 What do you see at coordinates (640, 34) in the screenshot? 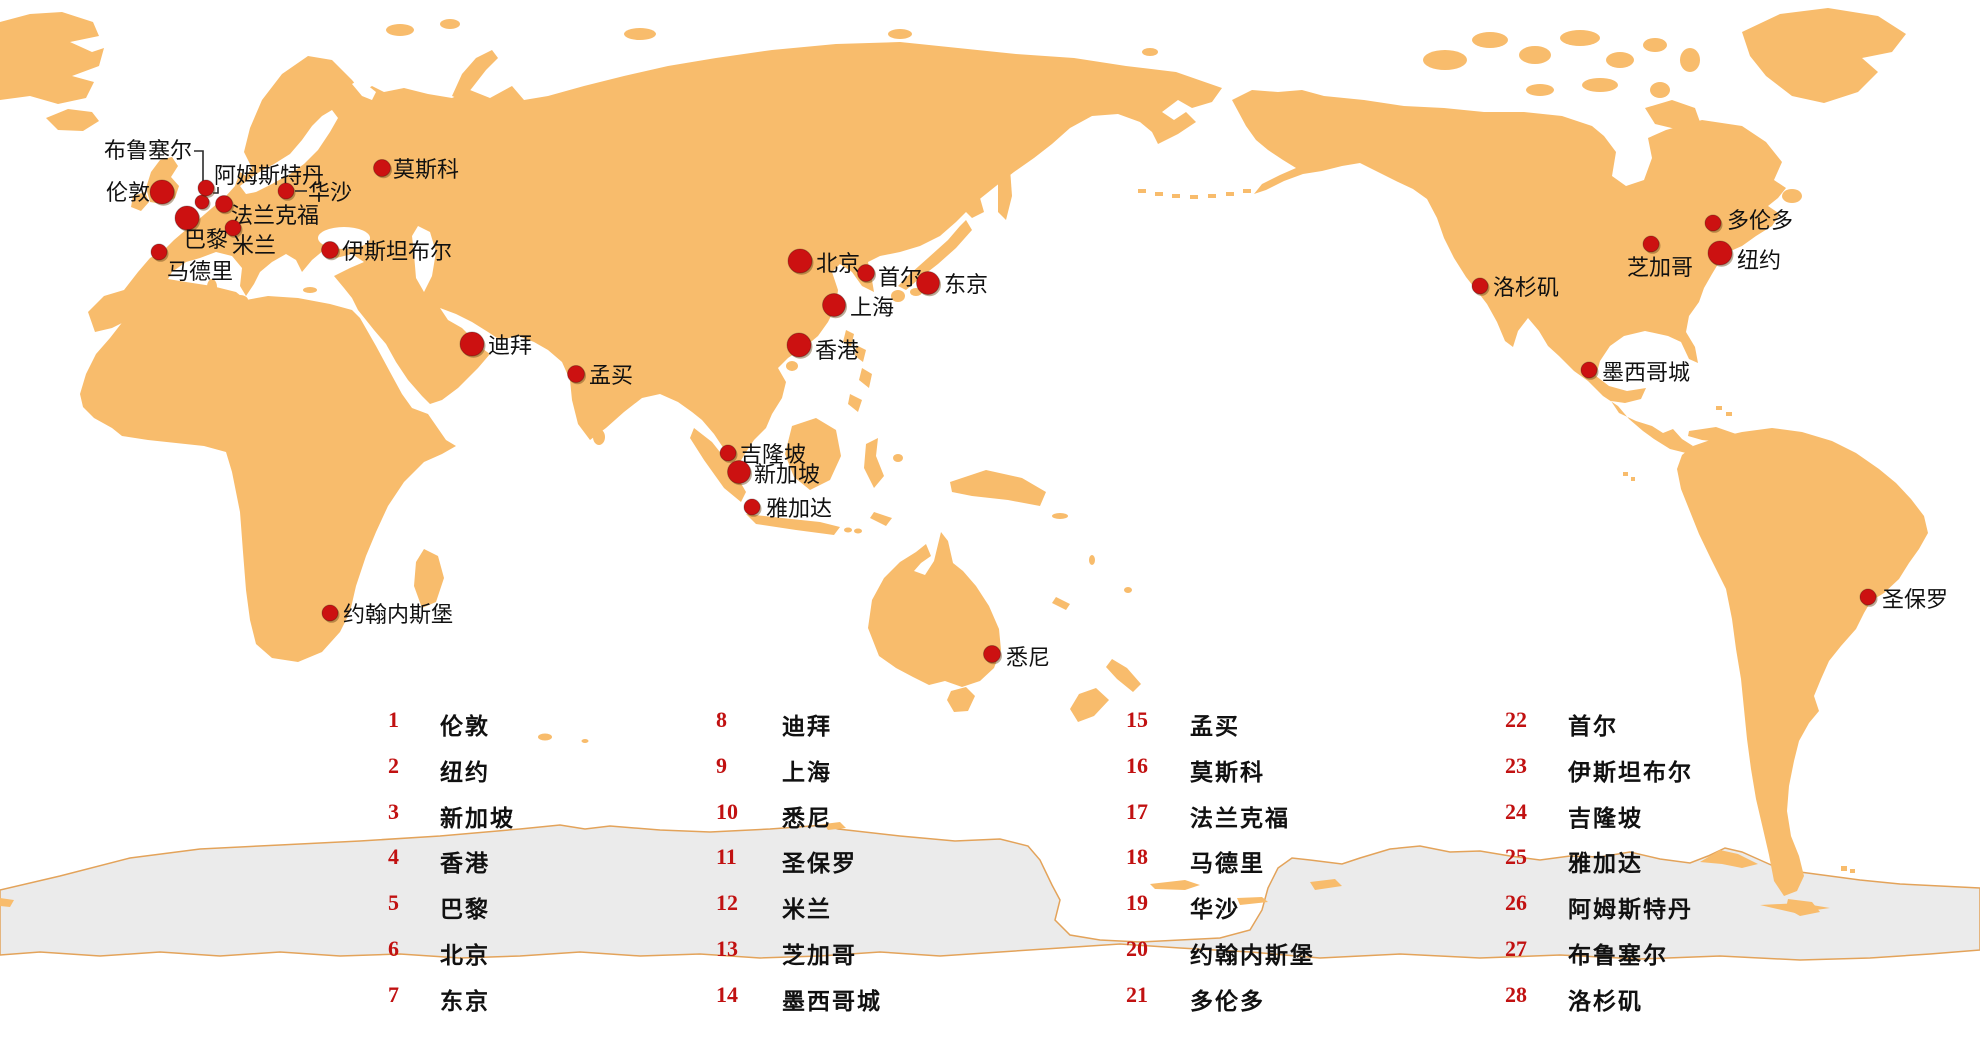
I see `island-severnaya` at bounding box center [640, 34].